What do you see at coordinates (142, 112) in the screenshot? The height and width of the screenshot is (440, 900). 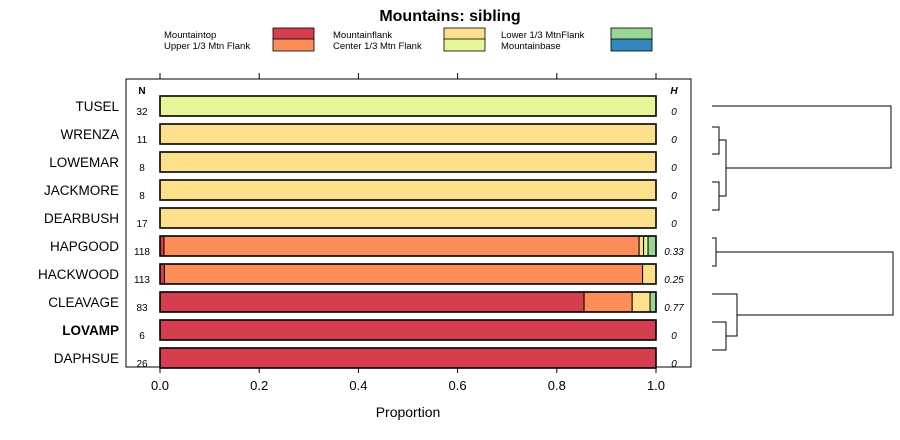 I see `n-value: 32` at bounding box center [142, 112].